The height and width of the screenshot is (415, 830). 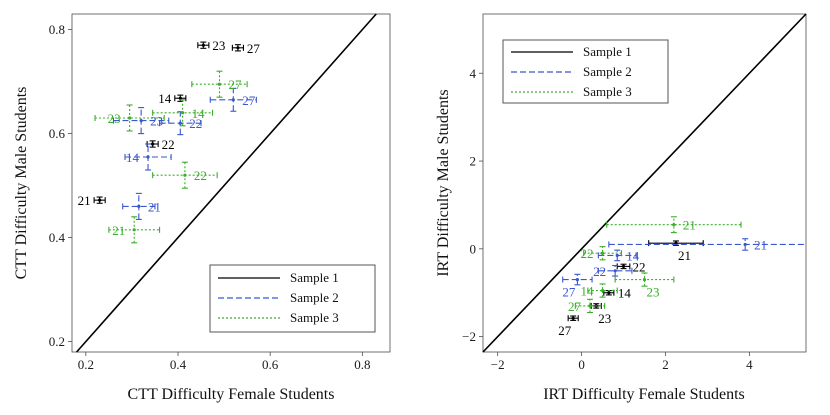 What do you see at coordinates (473, 248) in the screenshot?
I see `irt-y-tick-label: 0` at bounding box center [473, 248].